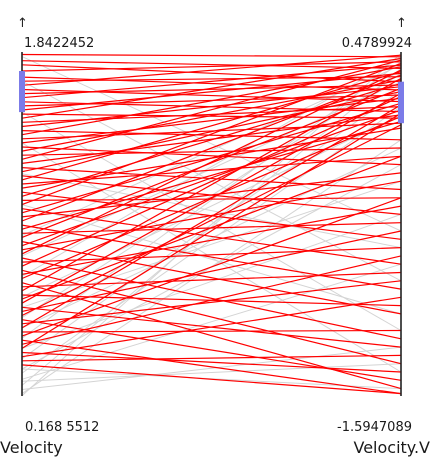 This screenshot has width=430, height=466. What do you see at coordinates (22, 23) in the screenshot?
I see `axis-arrow-velocity: ↑` at bounding box center [22, 23].